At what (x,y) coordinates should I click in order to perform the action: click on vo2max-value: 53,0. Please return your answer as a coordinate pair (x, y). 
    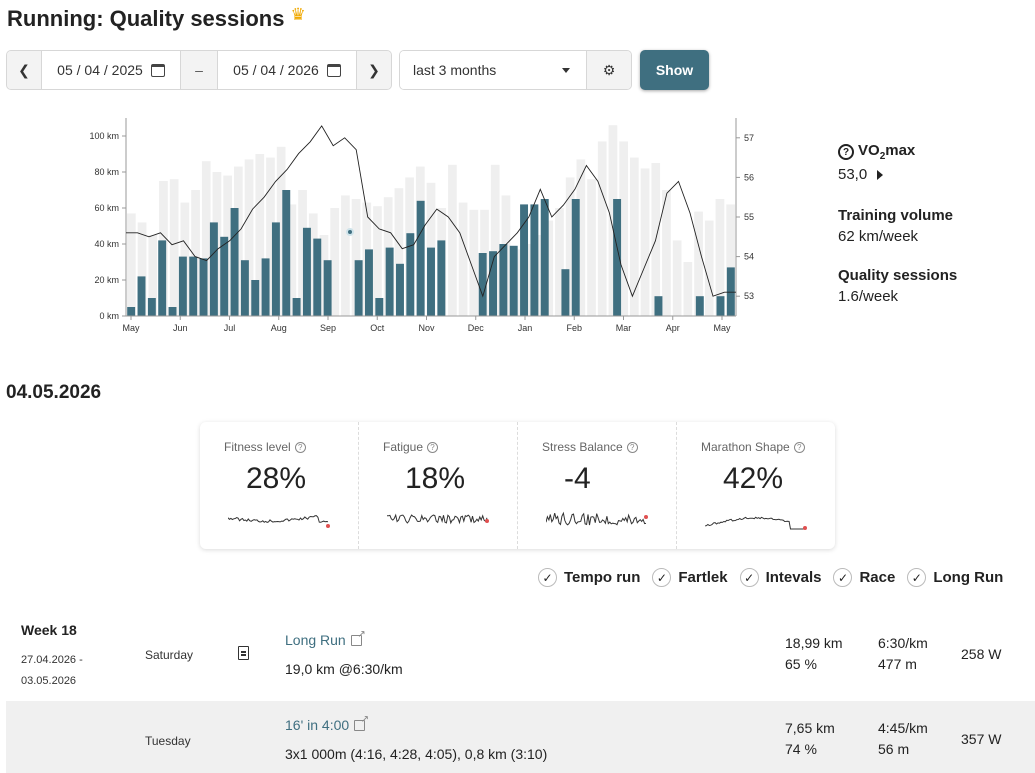
    Looking at the image, I should click on (933, 174).